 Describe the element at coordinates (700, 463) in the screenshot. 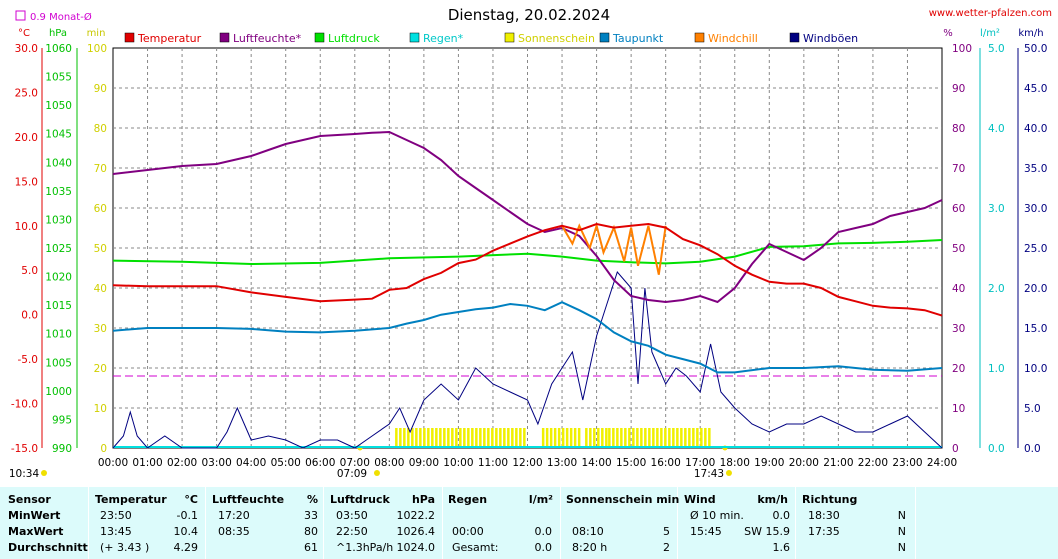

I see `time-tick-label: 17:00` at that location.